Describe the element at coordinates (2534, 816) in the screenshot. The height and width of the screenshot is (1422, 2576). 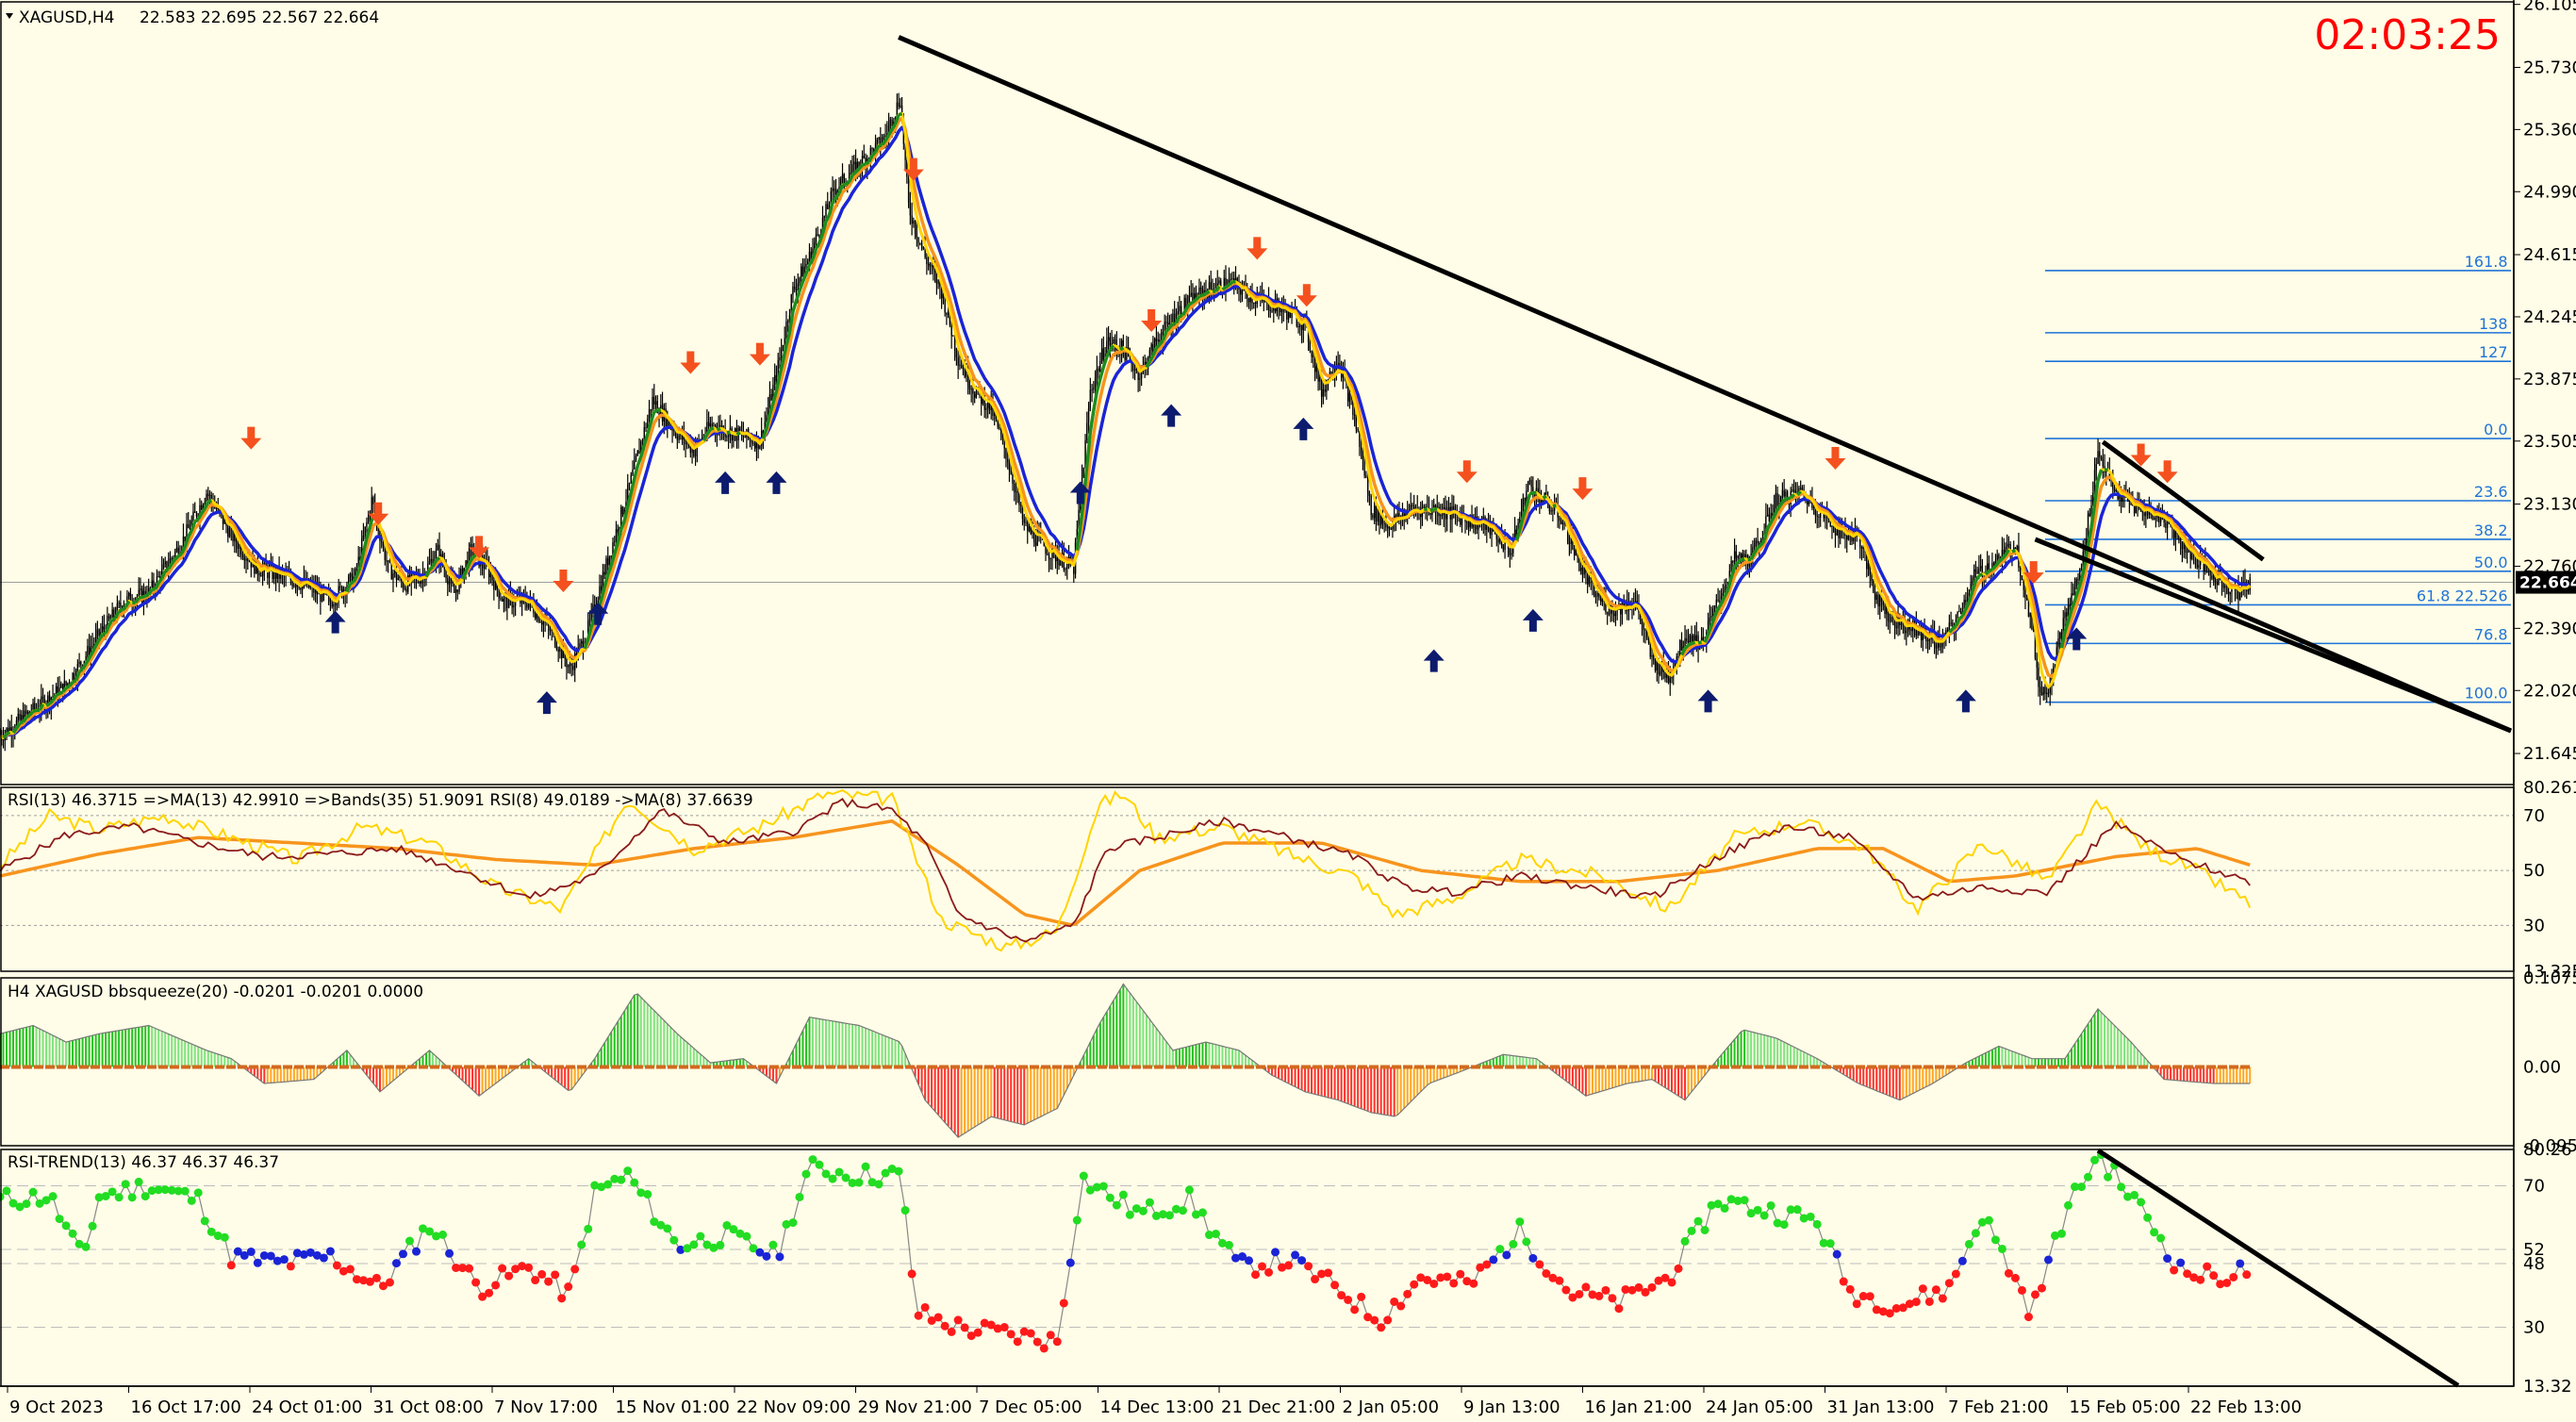
I see `rsi-tick-label: 70` at that location.